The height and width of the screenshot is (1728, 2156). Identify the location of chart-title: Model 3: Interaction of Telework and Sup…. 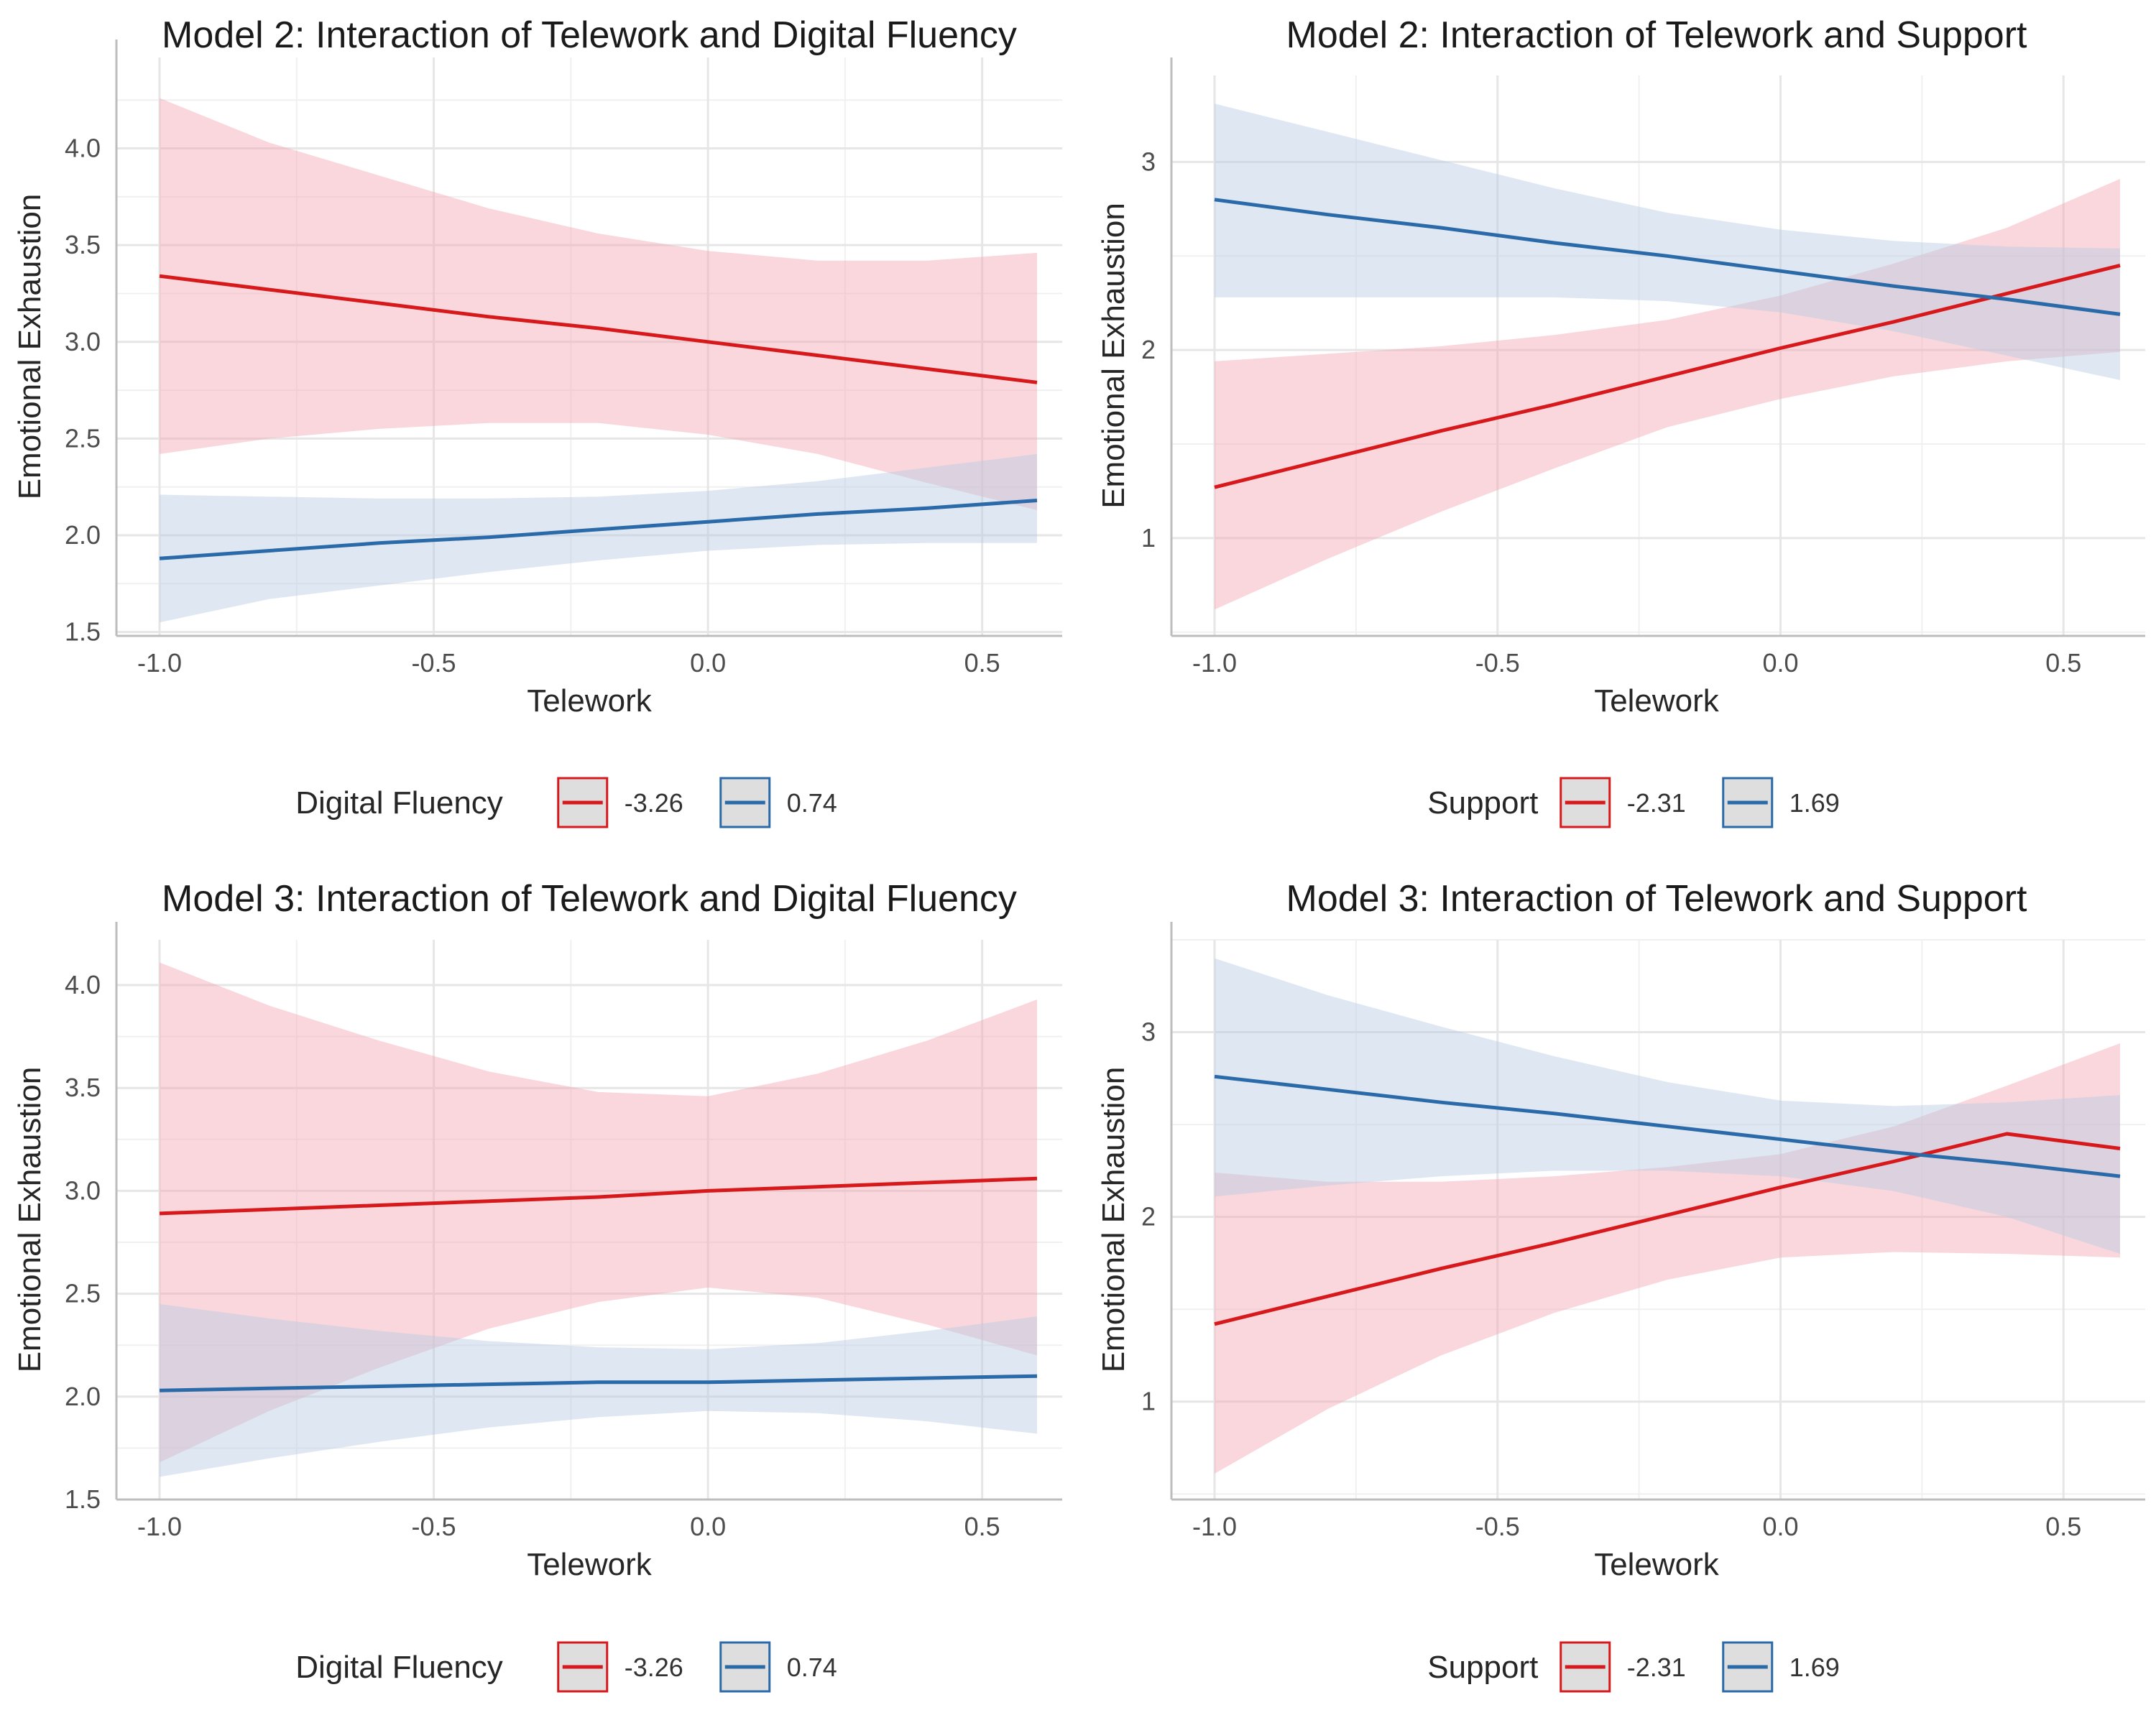
(1657, 899).